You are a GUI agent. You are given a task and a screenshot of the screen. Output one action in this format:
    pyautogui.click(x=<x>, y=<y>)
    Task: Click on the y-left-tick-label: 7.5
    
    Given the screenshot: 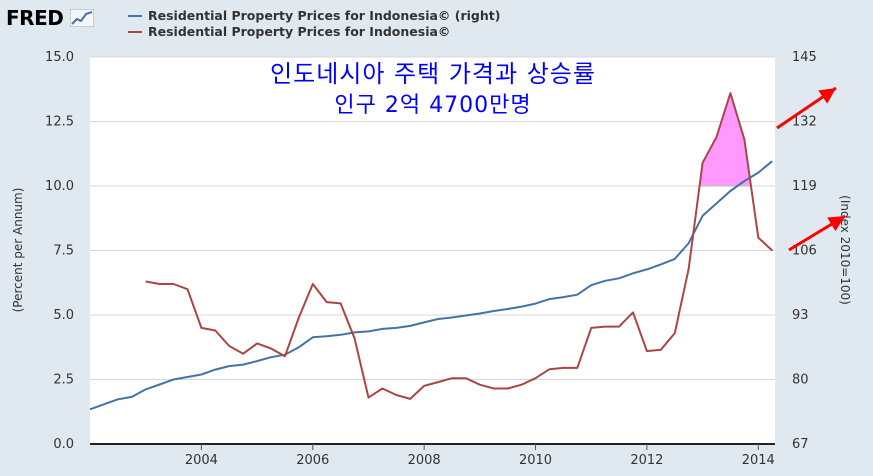 What is the action you would take?
    pyautogui.click(x=63, y=251)
    